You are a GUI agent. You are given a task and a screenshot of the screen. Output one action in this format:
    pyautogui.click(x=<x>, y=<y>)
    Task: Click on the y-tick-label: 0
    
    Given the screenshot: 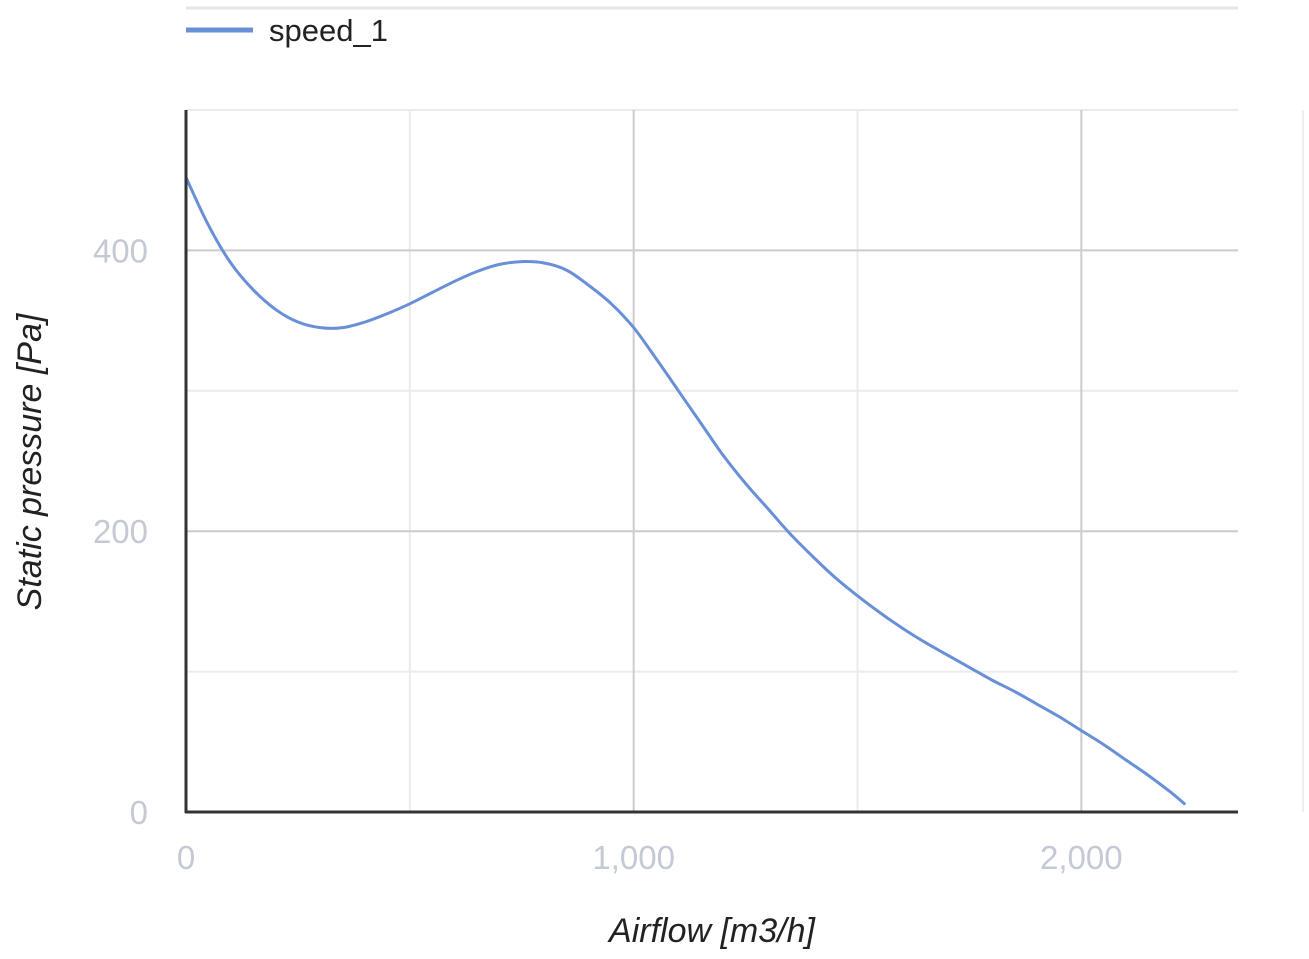 What is the action you would take?
    pyautogui.click(x=139, y=812)
    